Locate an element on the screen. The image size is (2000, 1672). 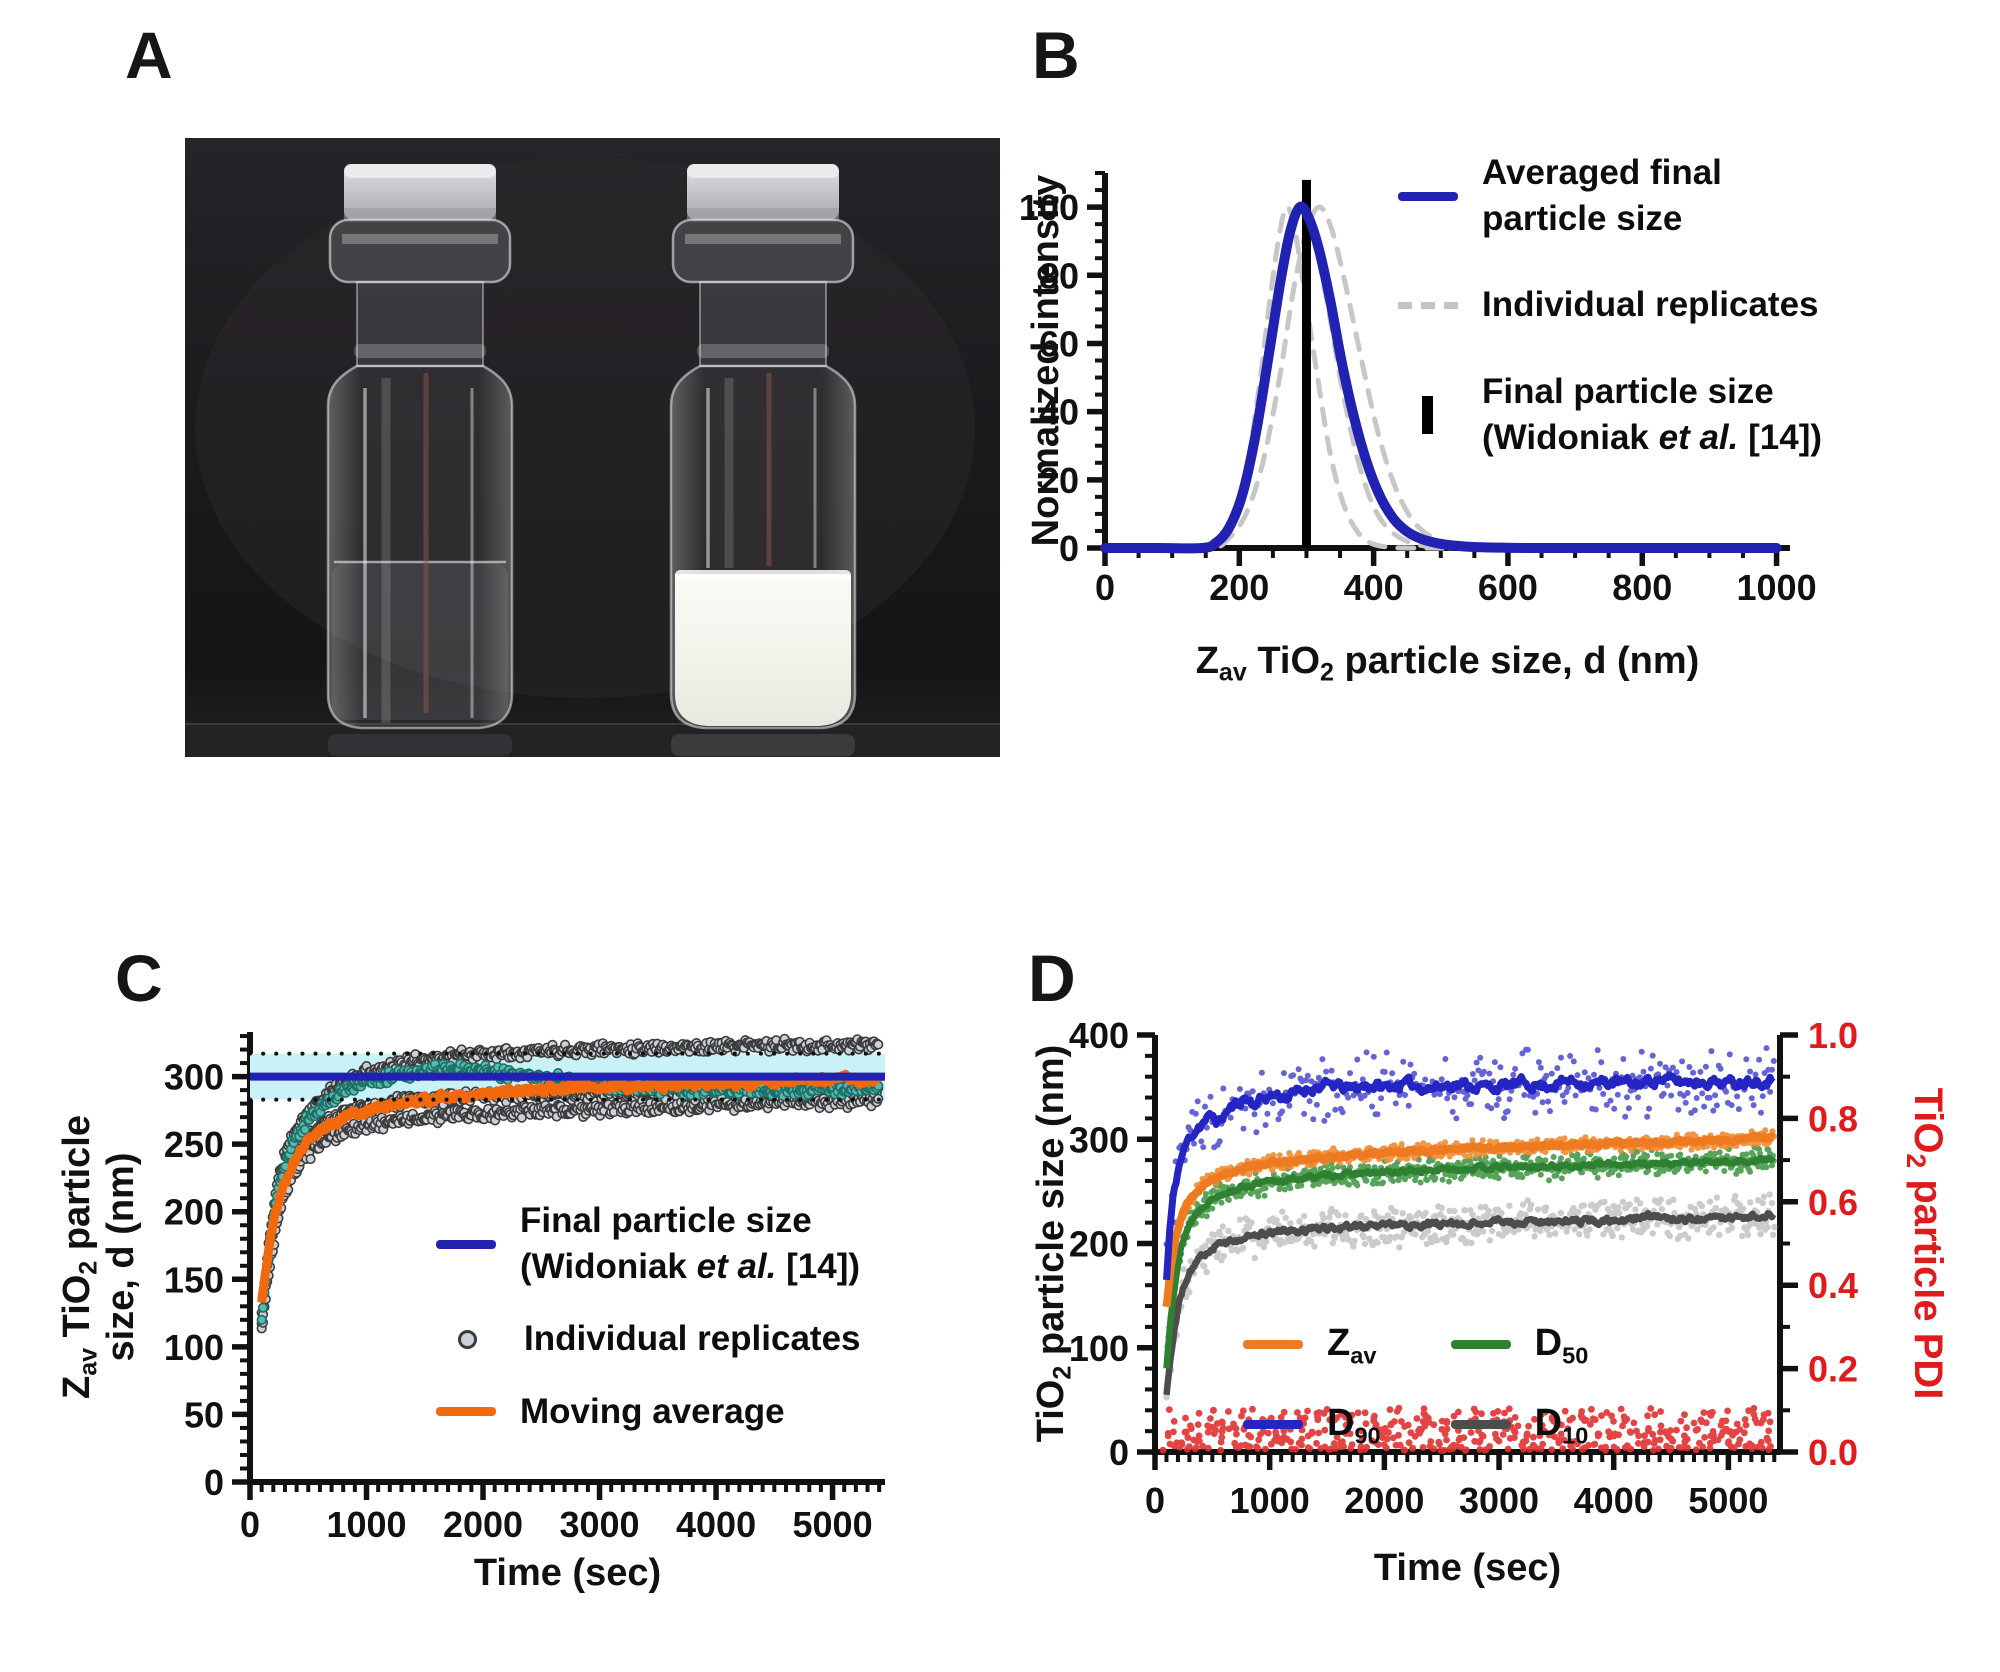
svg-text: TiO2 particle size (nm) is located at coordinates (1053, 1244).